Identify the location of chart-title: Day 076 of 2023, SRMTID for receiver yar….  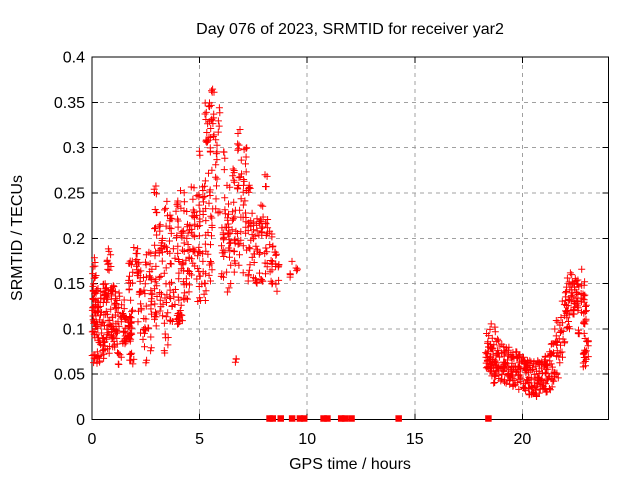
(350, 29).